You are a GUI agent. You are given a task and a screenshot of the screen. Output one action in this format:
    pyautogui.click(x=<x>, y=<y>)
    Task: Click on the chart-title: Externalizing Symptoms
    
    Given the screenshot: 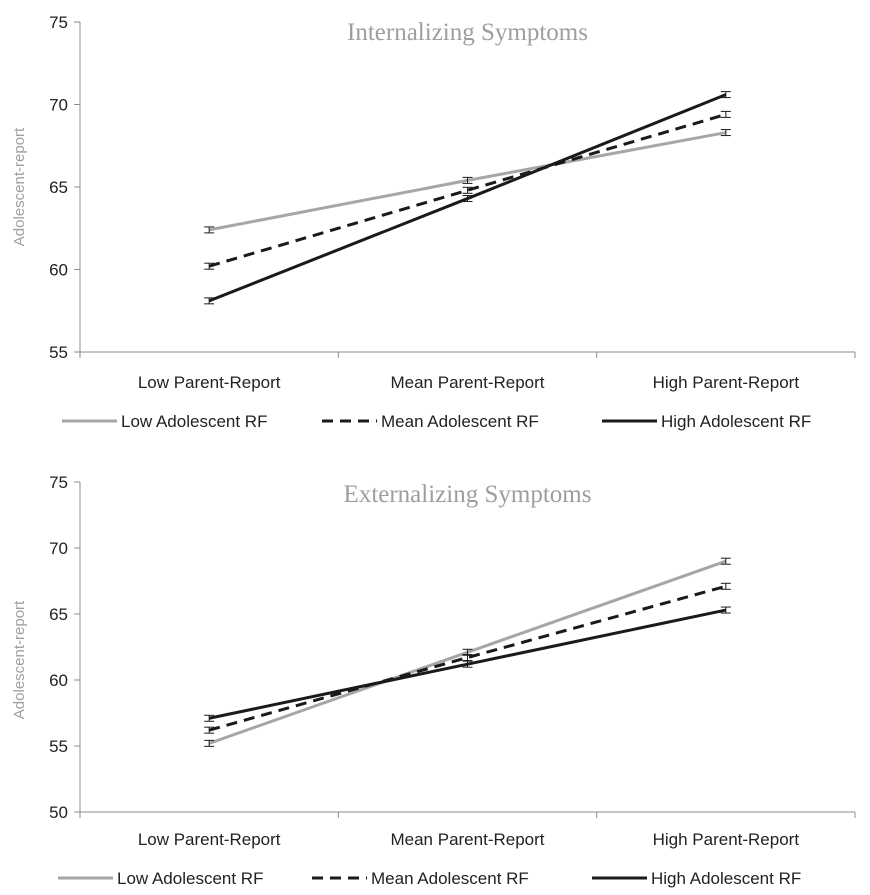 What is the action you would take?
    pyautogui.click(x=468, y=494)
    